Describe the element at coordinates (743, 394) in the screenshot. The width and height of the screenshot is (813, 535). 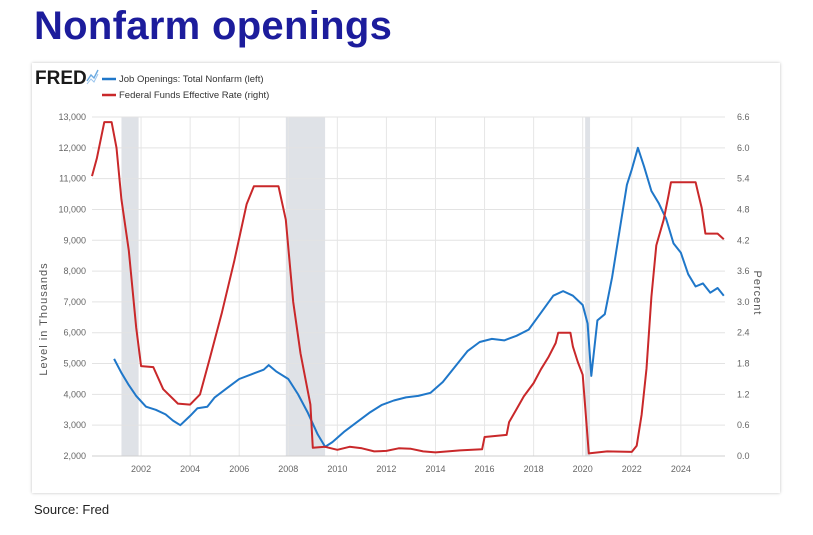
I see `right-tick-label: 1.2` at that location.